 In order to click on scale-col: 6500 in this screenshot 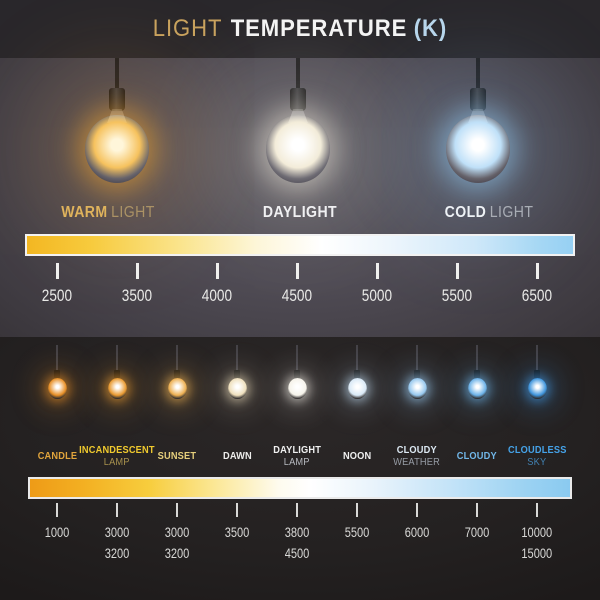, I will do `click(537, 284)`.